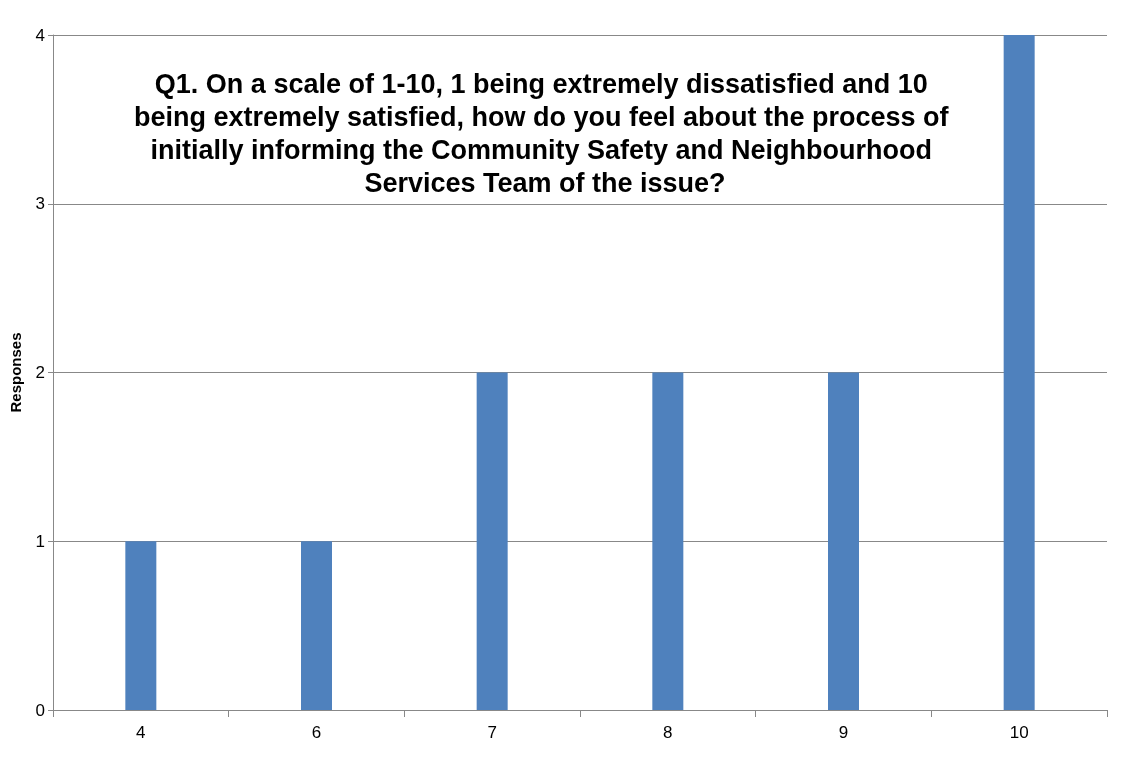 Image resolution: width=1137 pixels, height=758 pixels. Describe the element at coordinates (316, 732) in the screenshot. I see `x-tick-label: 6` at that location.